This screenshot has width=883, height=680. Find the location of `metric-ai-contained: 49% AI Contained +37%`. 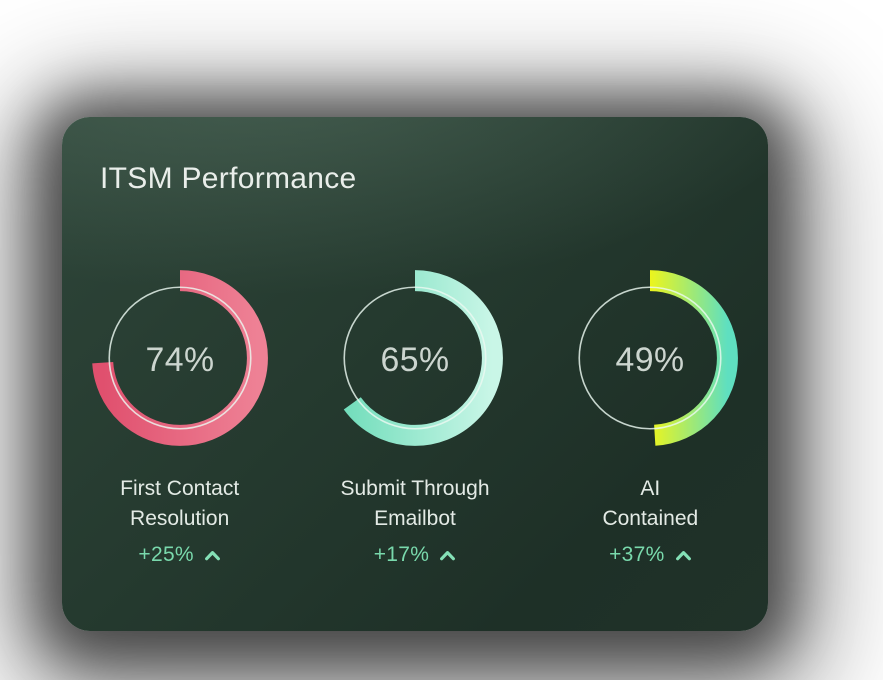

metric-ai-contained: 49% AI Contained +37% is located at coordinates (650, 418).